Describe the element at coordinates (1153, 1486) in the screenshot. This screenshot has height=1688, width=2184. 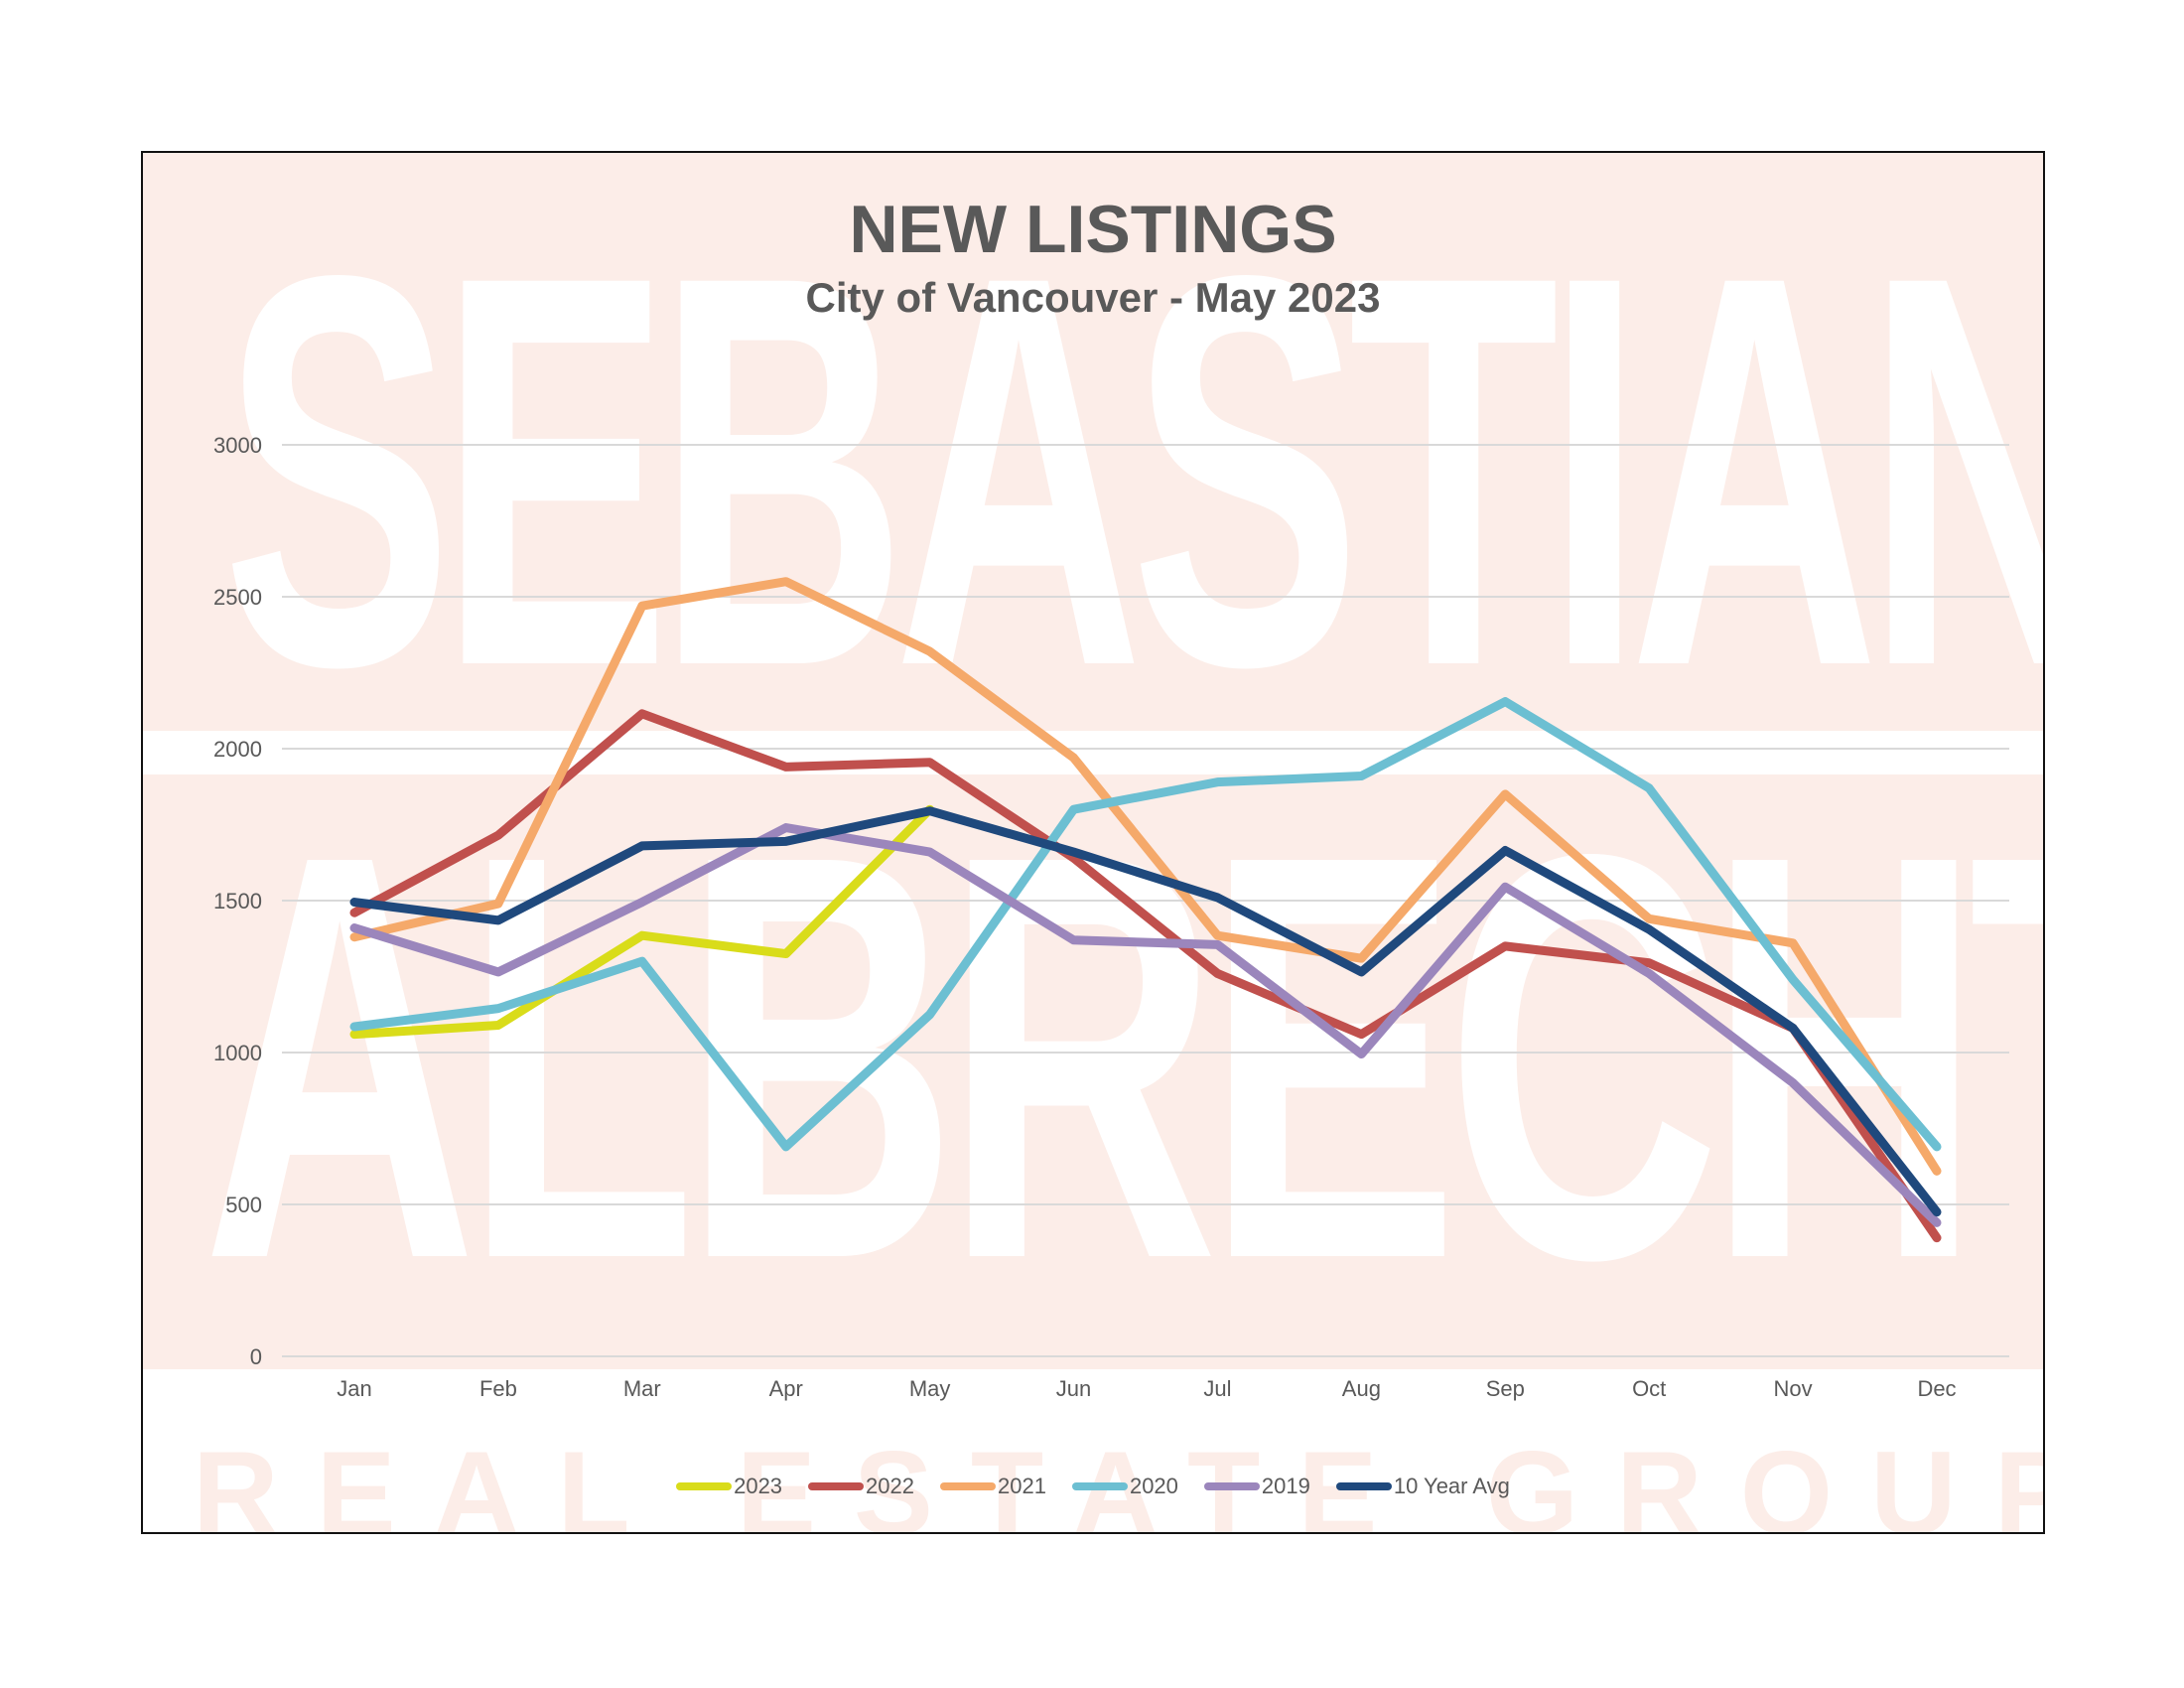
I see `legend-label: 2020` at that location.